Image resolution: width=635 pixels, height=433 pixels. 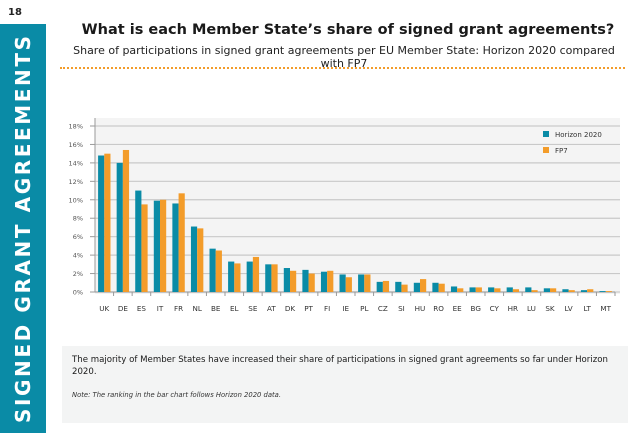 What do you see at coordinates (231, 276) in the screenshot?
I see `bar-horizon2020-el` at bounding box center [231, 276].